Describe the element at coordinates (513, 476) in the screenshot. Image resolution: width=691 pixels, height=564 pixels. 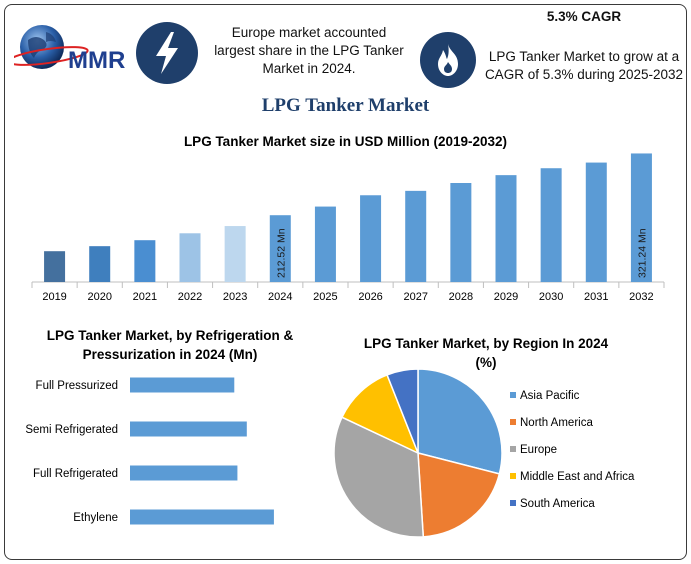
I see `legend-swatch-middle-east-and-africa` at that location.